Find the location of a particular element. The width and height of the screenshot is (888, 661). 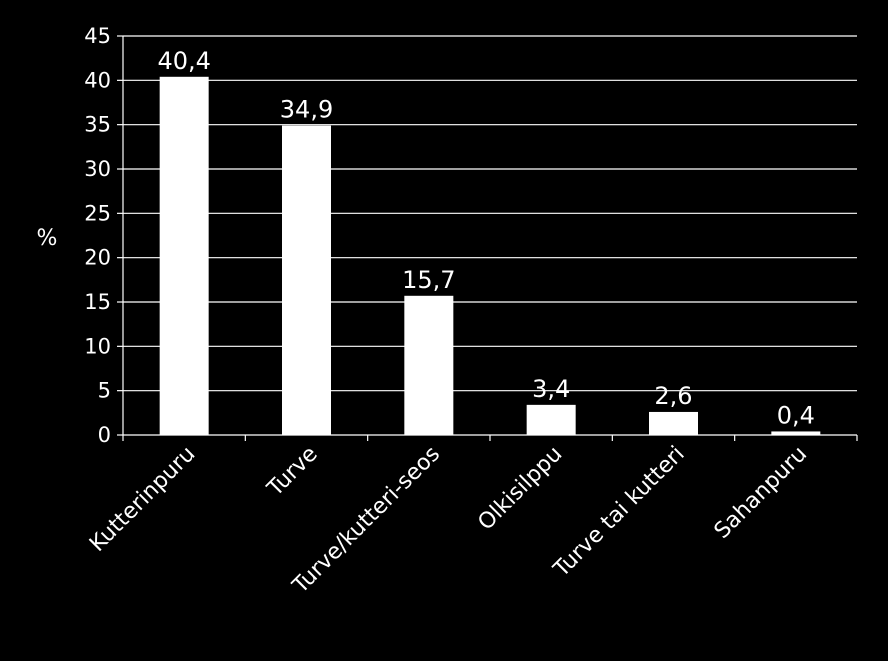

y-tick-label: 20 is located at coordinates (97, 258).